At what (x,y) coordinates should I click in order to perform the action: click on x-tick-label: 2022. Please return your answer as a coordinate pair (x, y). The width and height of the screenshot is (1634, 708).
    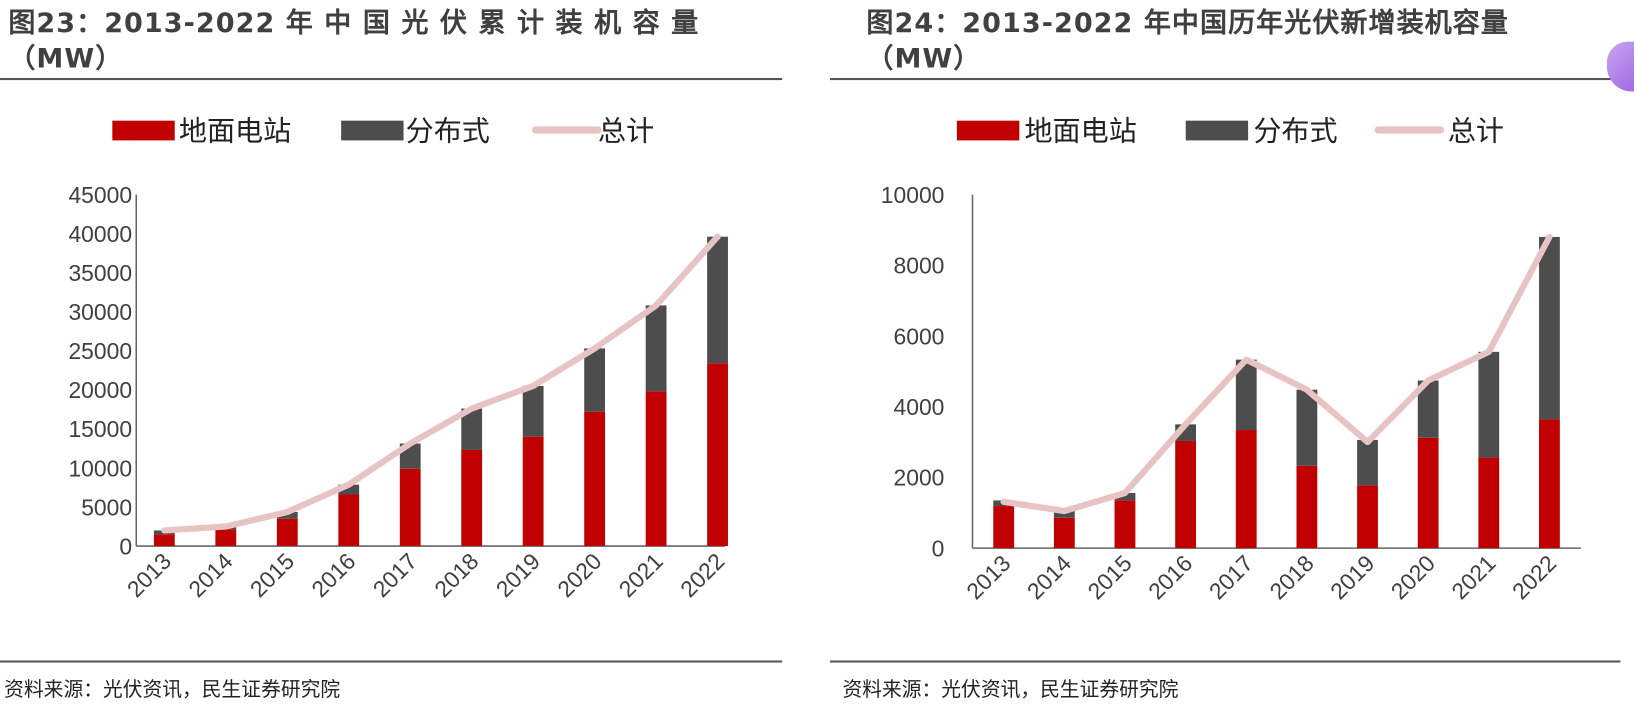
    Looking at the image, I should click on (1534, 577).